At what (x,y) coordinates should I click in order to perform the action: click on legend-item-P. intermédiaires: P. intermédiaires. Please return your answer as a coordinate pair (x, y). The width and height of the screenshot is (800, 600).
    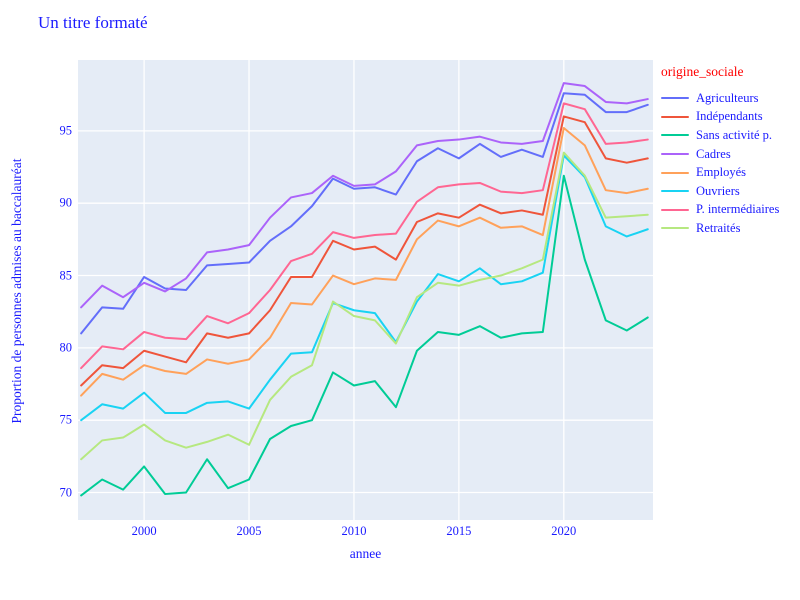
    Looking at the image, I should click on (730, 210).